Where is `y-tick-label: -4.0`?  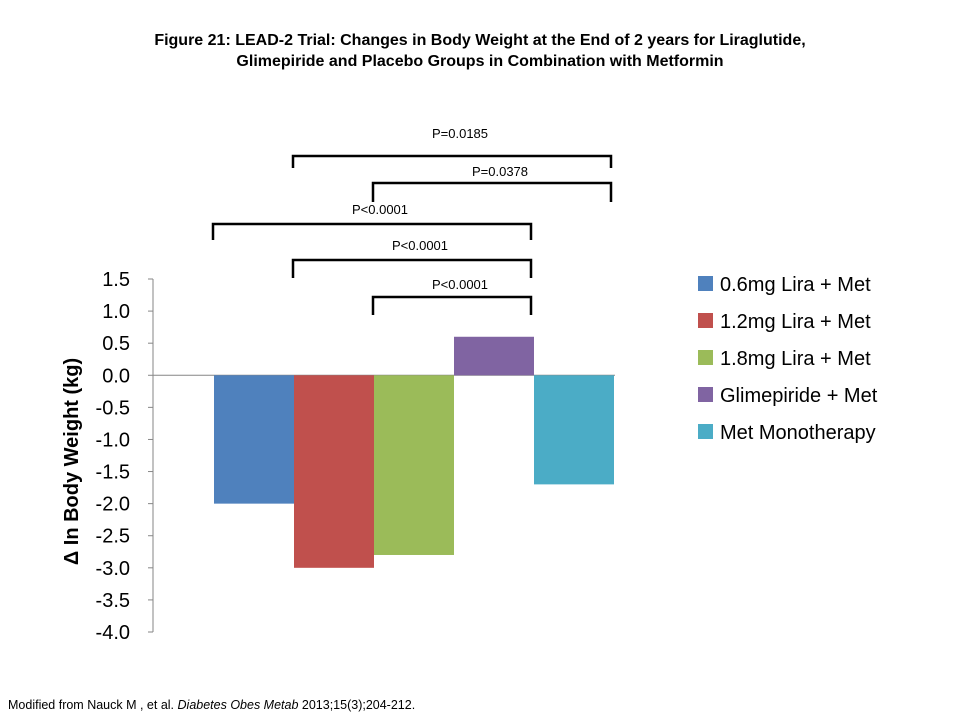
y-tick-label: -4.0 is located at coordinates (113, 633).